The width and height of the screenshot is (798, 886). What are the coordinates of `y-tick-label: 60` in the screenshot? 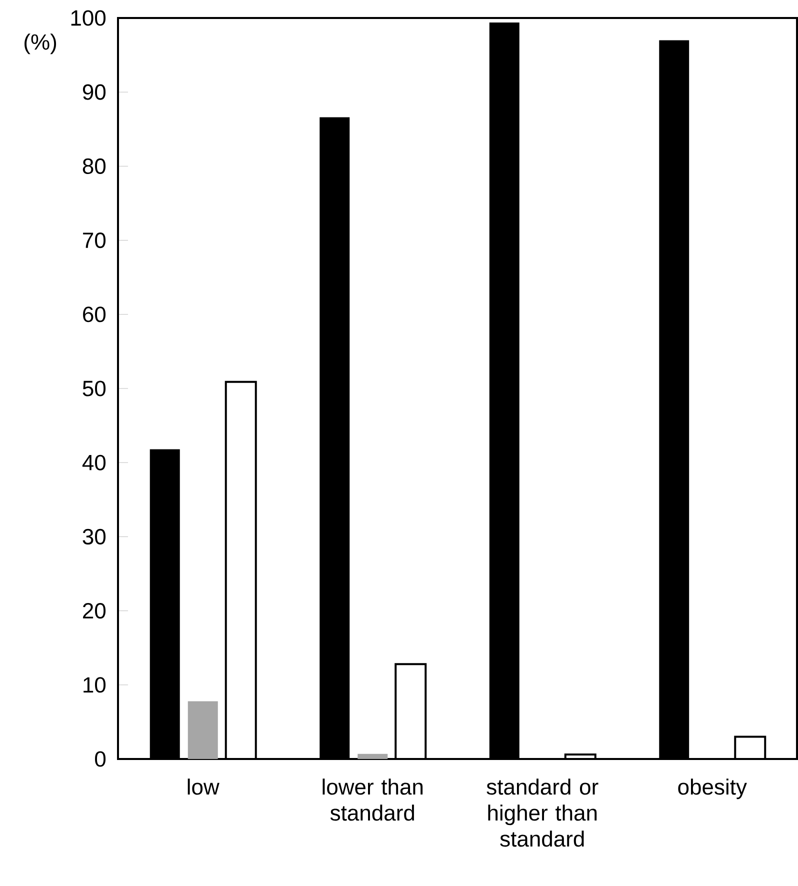 It's located at (94, 314).